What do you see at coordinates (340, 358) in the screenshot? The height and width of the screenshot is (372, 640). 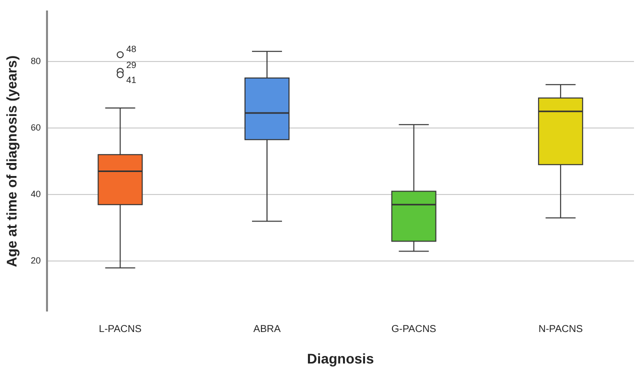 I see `x-axis-title: Diagnosis` at bounding box center [340, 358].